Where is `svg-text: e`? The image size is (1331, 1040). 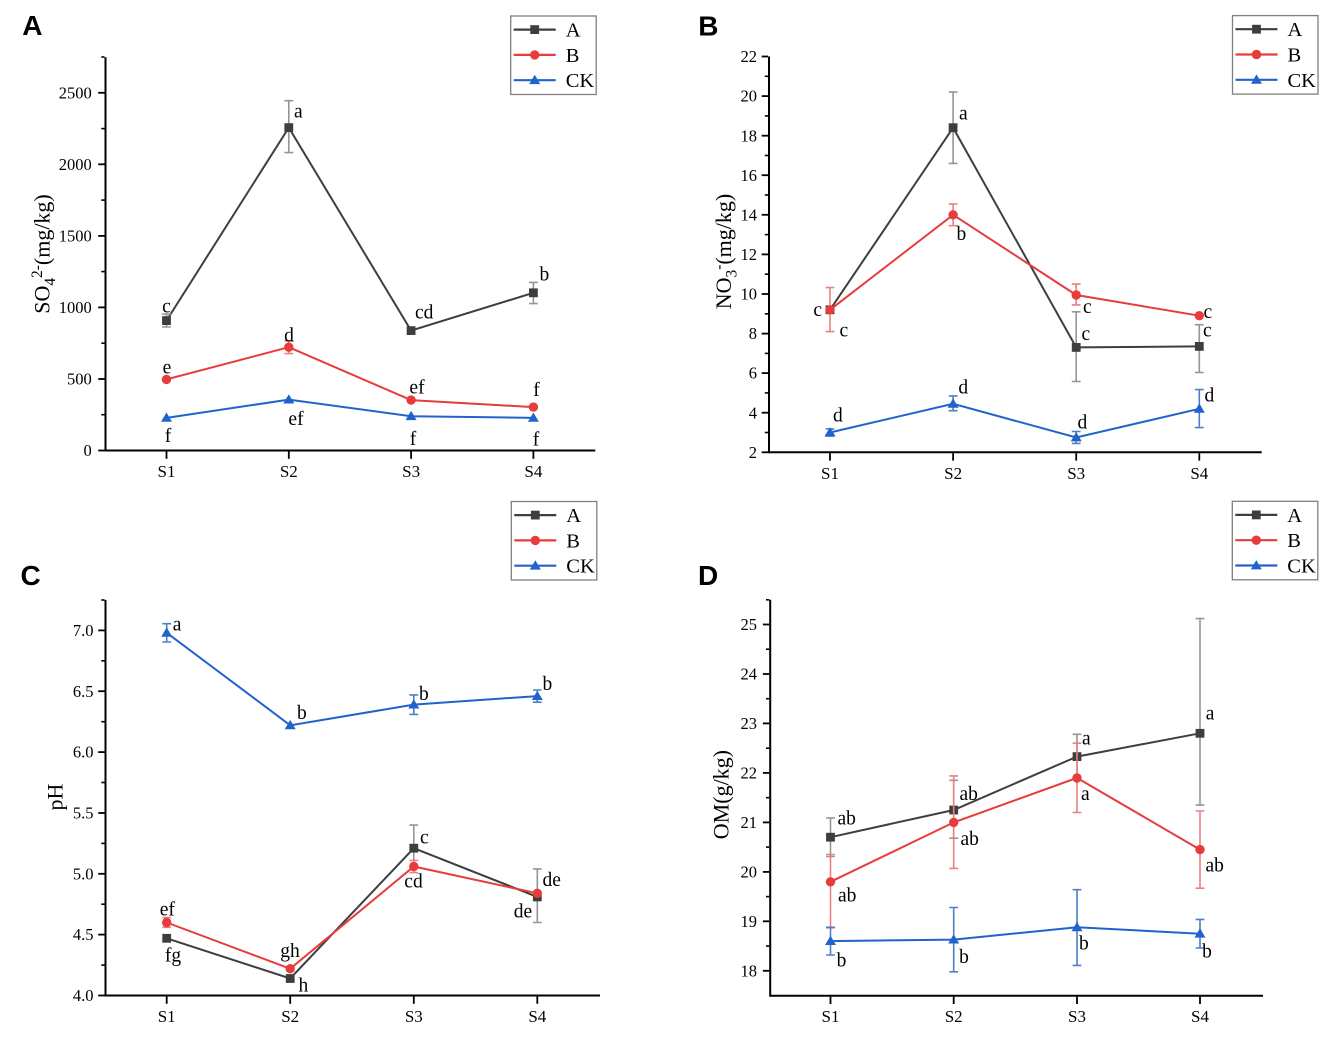
svg-text: e is located at coordinates (167, 368).